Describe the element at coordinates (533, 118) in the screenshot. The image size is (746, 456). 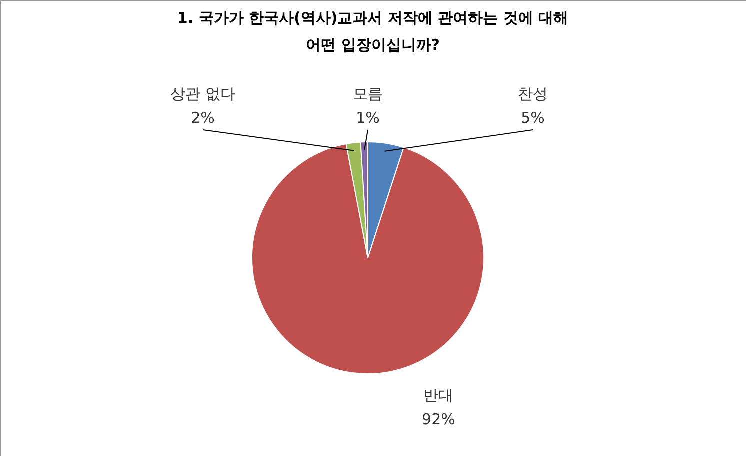
I see `data-label: 5%` at that location.